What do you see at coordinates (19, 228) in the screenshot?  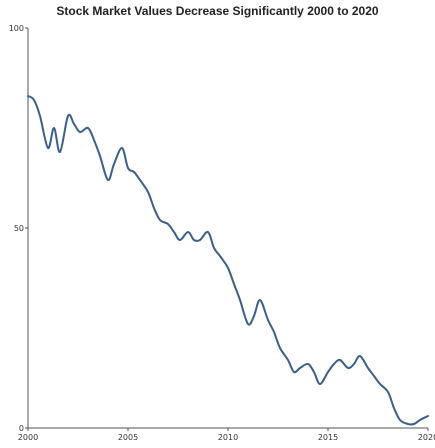 I see `y-tick-label: 50` at bounding box center [19, 228].